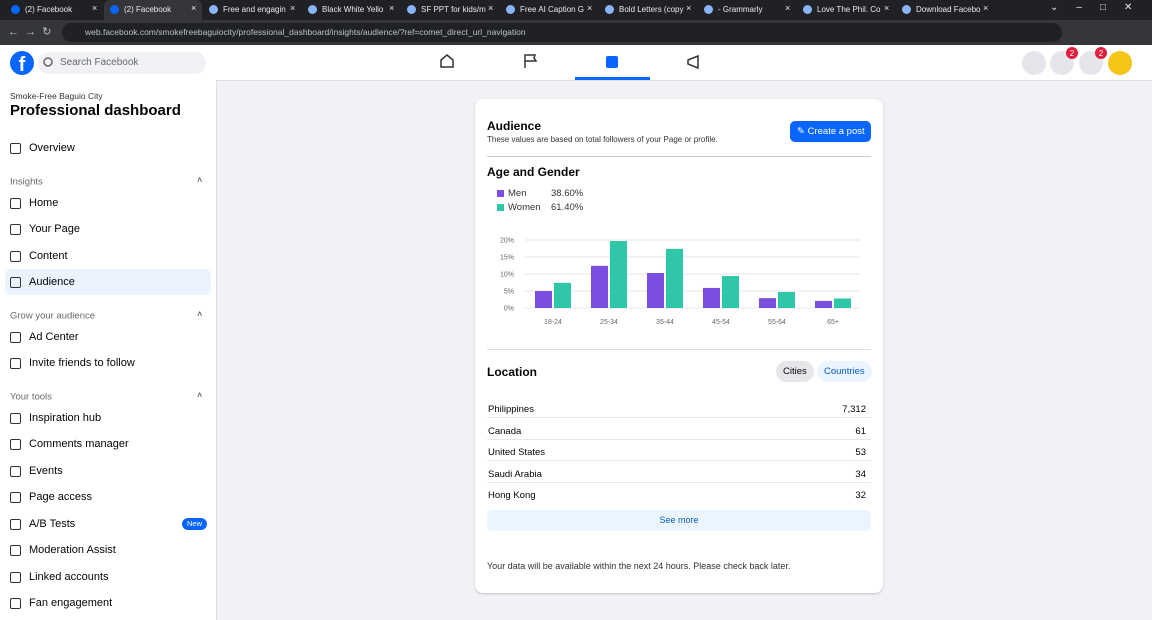  I want to click on page-name: Smoke-Free Baguio City, so click(56, 96).